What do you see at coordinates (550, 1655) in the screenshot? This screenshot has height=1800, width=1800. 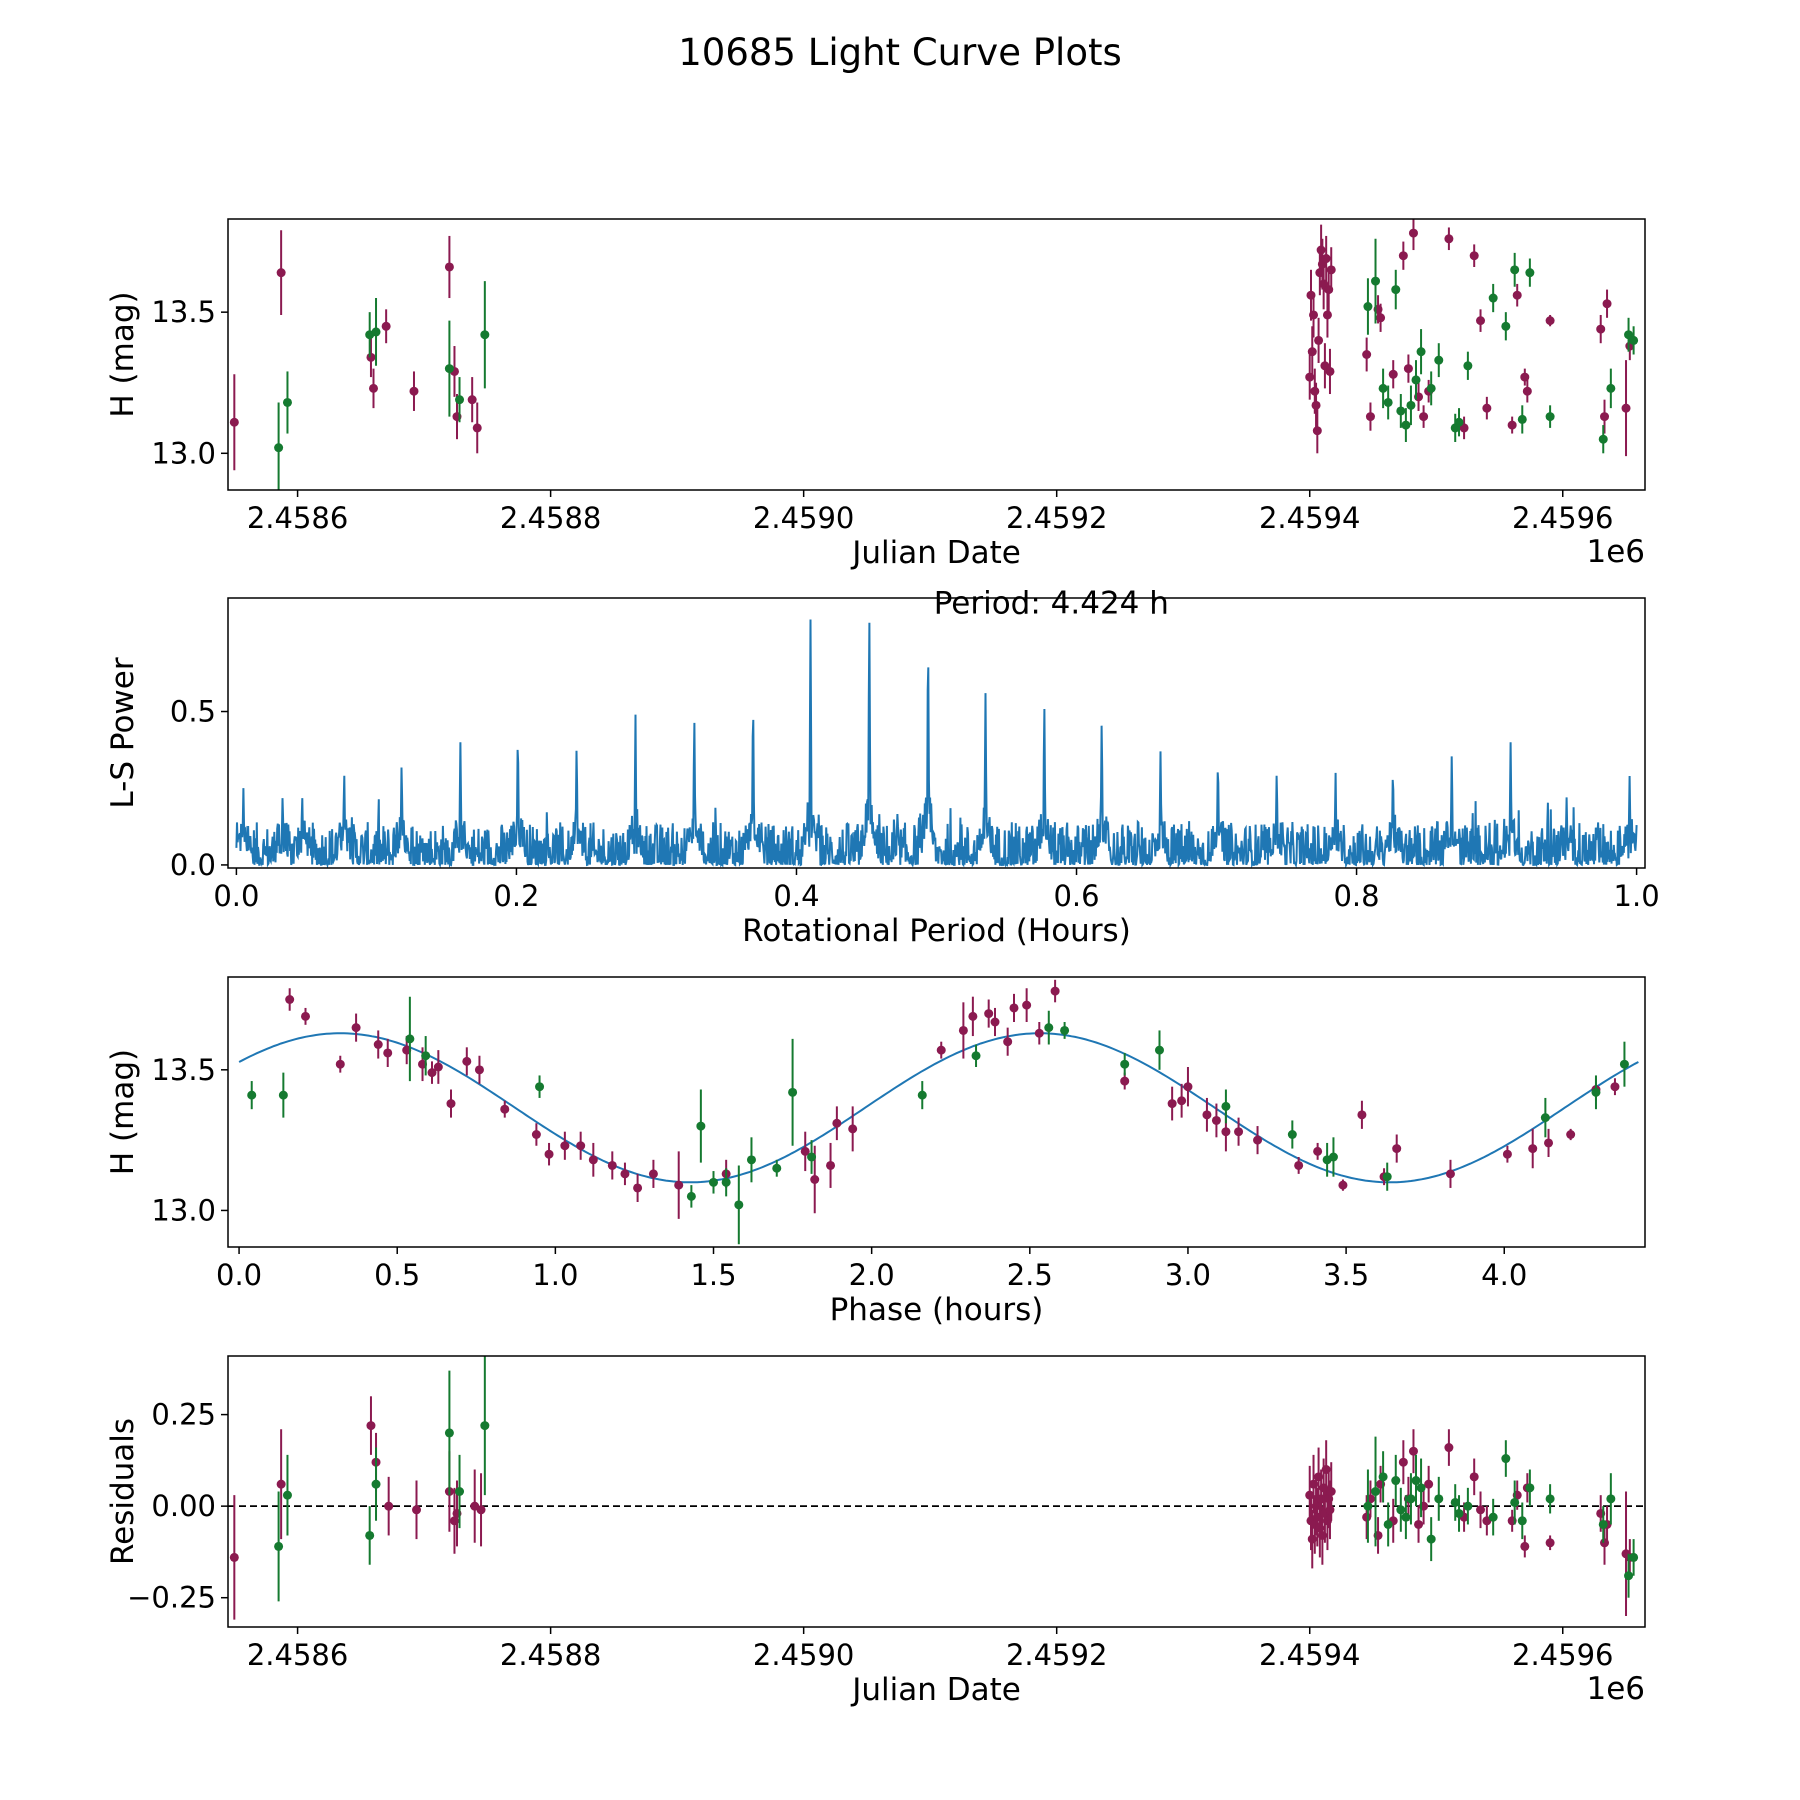 I see `x-tick-label: 2.4588` at bounding box center [550, 1655].